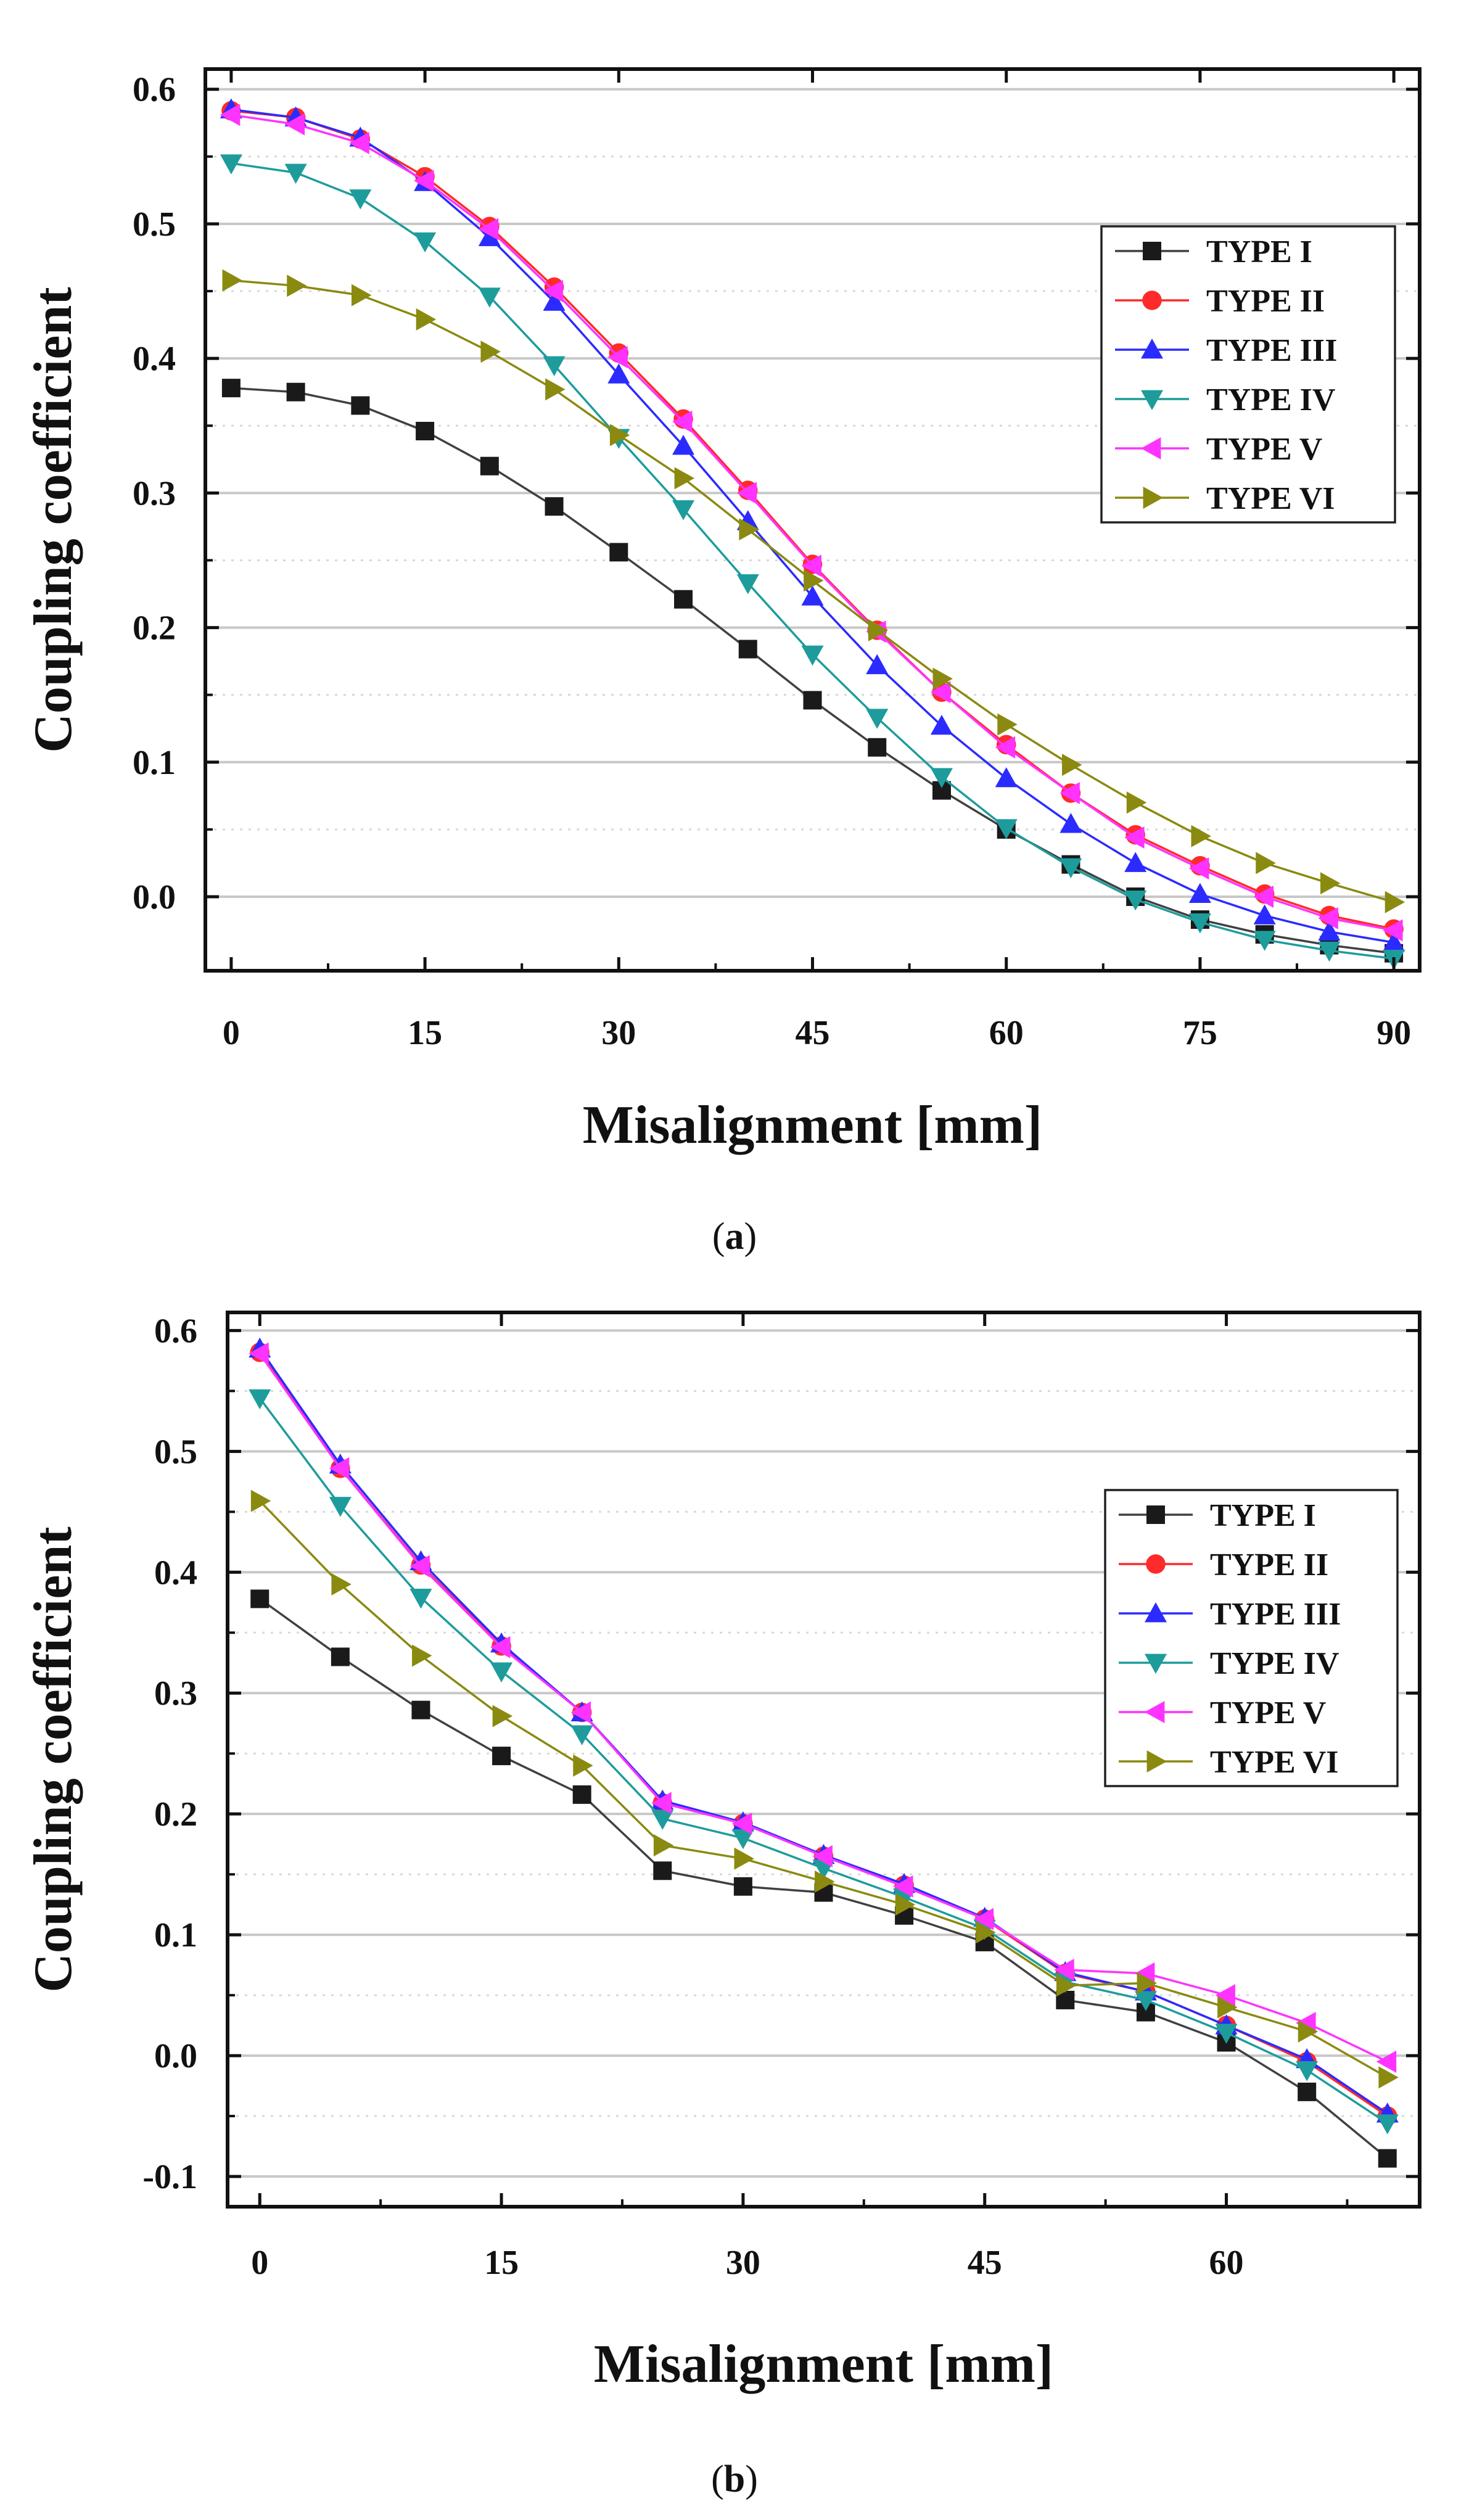  Describe the element at coordinates (1394, 1033) in the screenshot. I see `x-tick-label: 90` at that location.